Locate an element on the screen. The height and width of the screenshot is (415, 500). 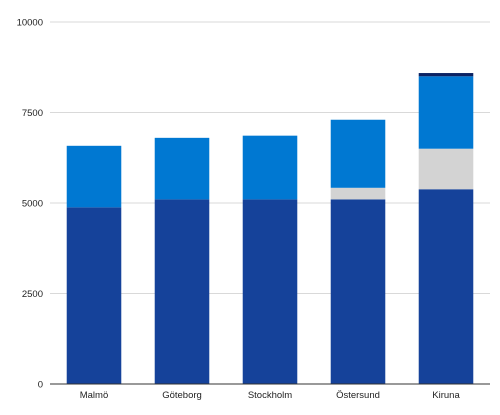
x-tick-label: Malmö is located at coordinates (94, 395).